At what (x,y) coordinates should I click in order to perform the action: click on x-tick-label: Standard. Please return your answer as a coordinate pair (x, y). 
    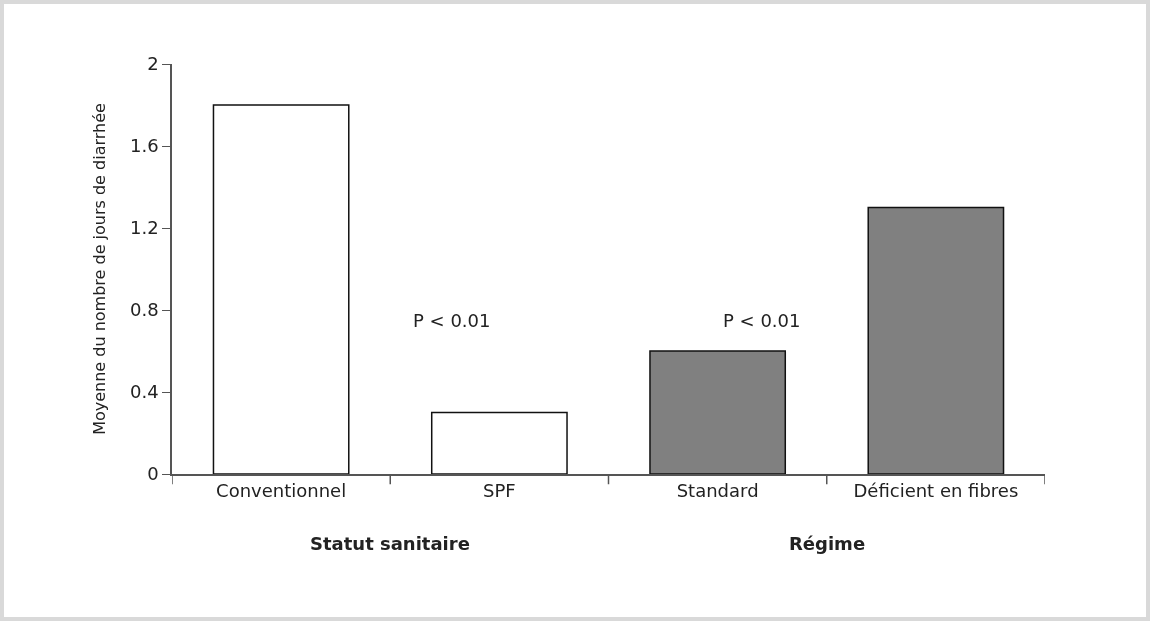
    Looking at the image, I should click on (717, 491).